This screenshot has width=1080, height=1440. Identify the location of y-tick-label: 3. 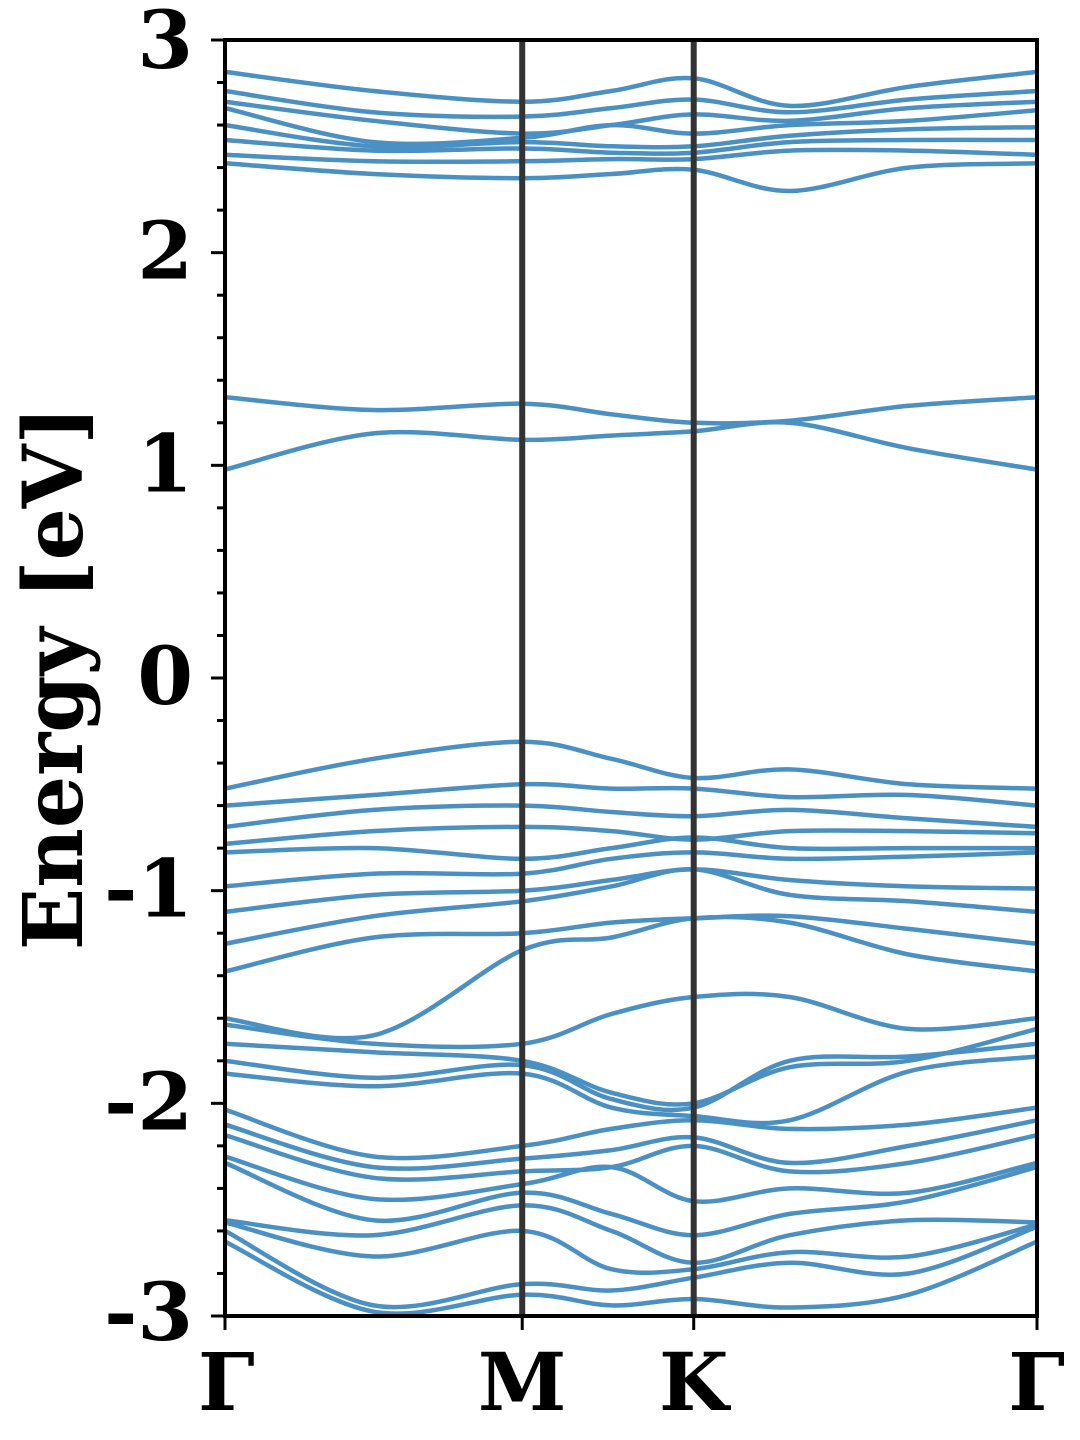
(165, 43).